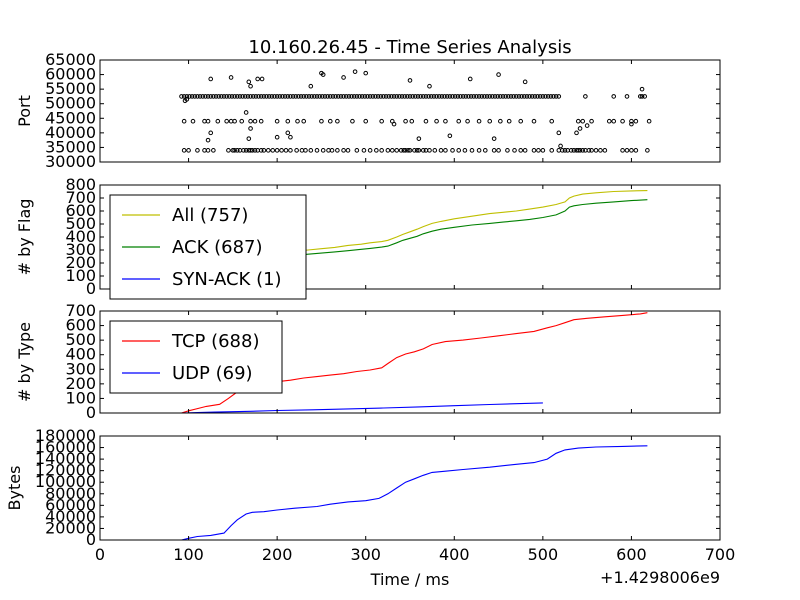 This screenshot has height=600, width=800. What do you see at coordinates (70, 527) in the screenshot?
I see `y-tick-label: 20000` at bounding box center [70, 527].